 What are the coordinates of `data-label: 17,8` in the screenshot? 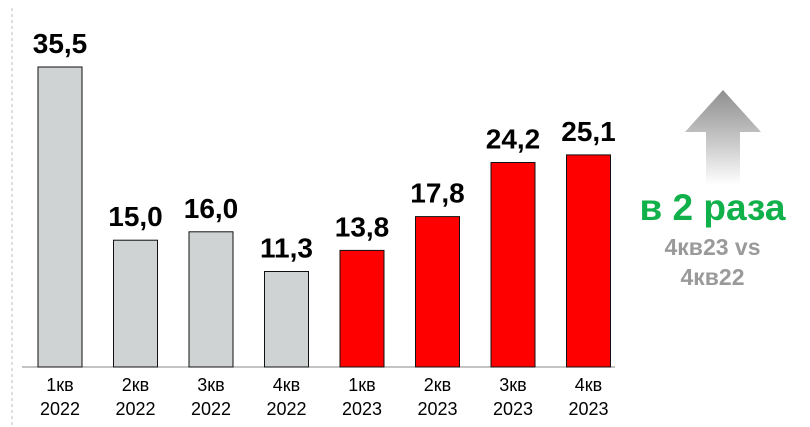 It's located at (437, 193).